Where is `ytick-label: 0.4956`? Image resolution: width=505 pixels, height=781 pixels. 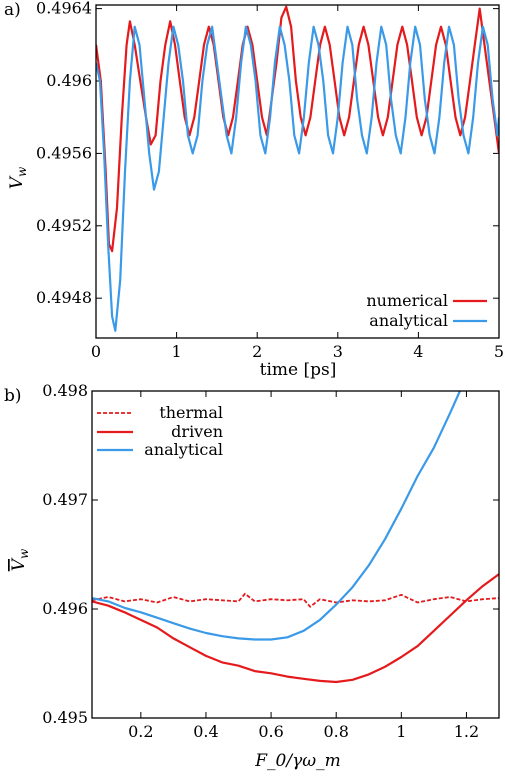
ytick-label: 0.4956 is located at coordinates (64, 152).